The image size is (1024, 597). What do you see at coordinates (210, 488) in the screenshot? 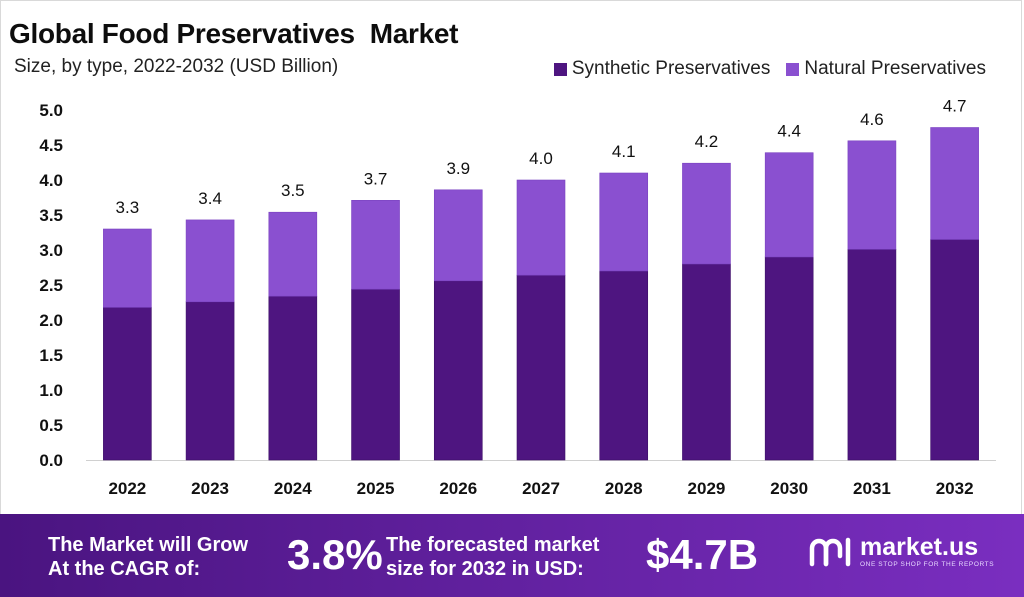
I see `x-tick-label-2023: 2023` at bounding box center [210, 488].